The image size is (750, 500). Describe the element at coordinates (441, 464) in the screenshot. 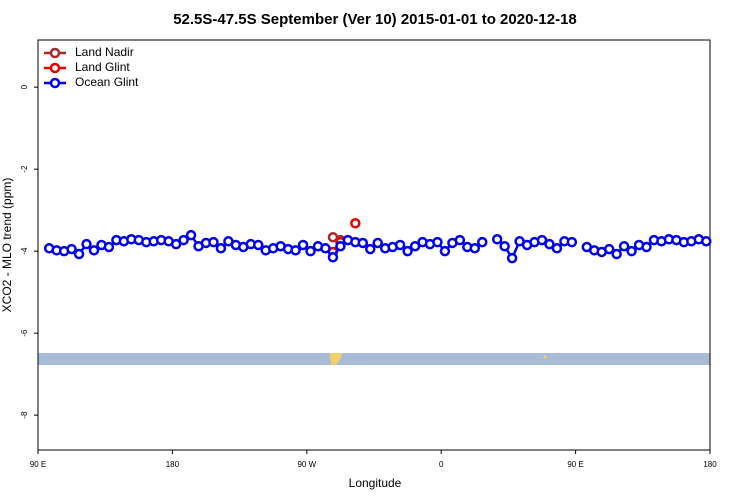

I see `x-tick-label: 0` at that location.